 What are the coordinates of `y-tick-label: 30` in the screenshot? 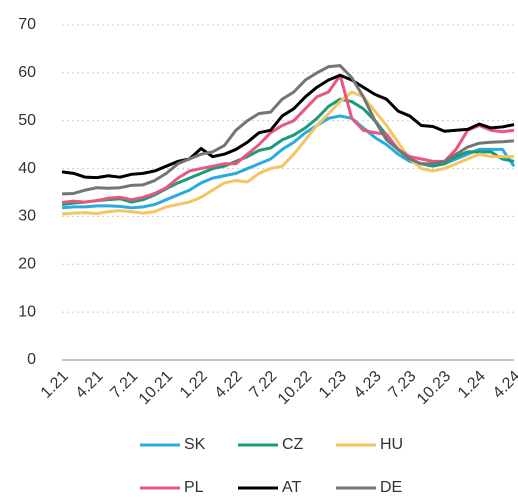 It's located at (27, 216).